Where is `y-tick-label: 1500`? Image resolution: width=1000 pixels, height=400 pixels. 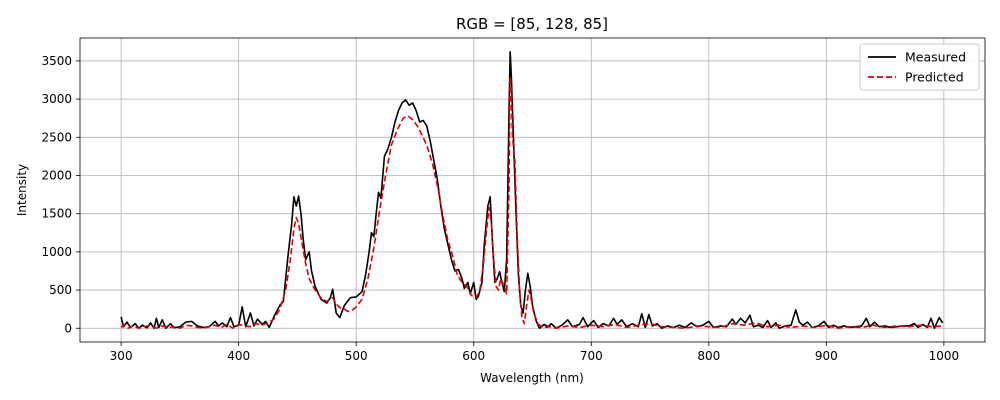
y-tick-label: 1500 is located at coordinates (56, 214).